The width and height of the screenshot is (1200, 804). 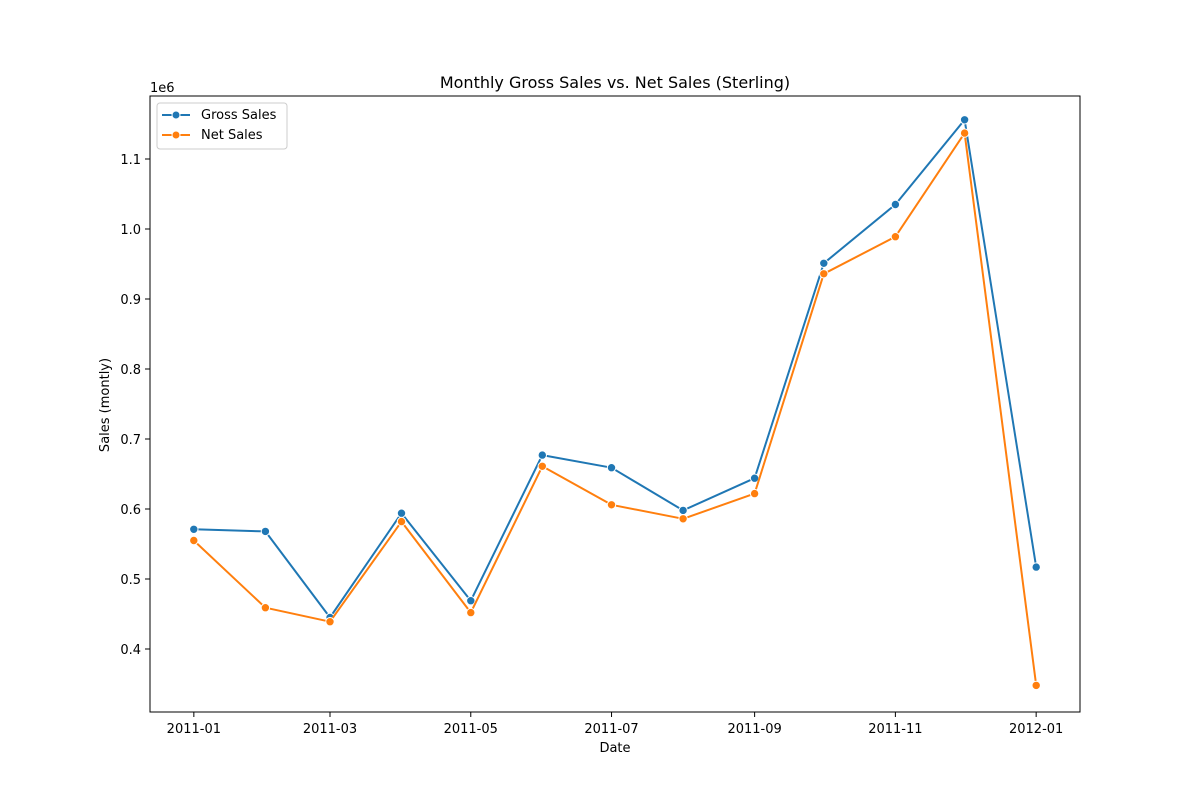 I want to click on legend-marker-net-sales, so click(x=176, y=135).